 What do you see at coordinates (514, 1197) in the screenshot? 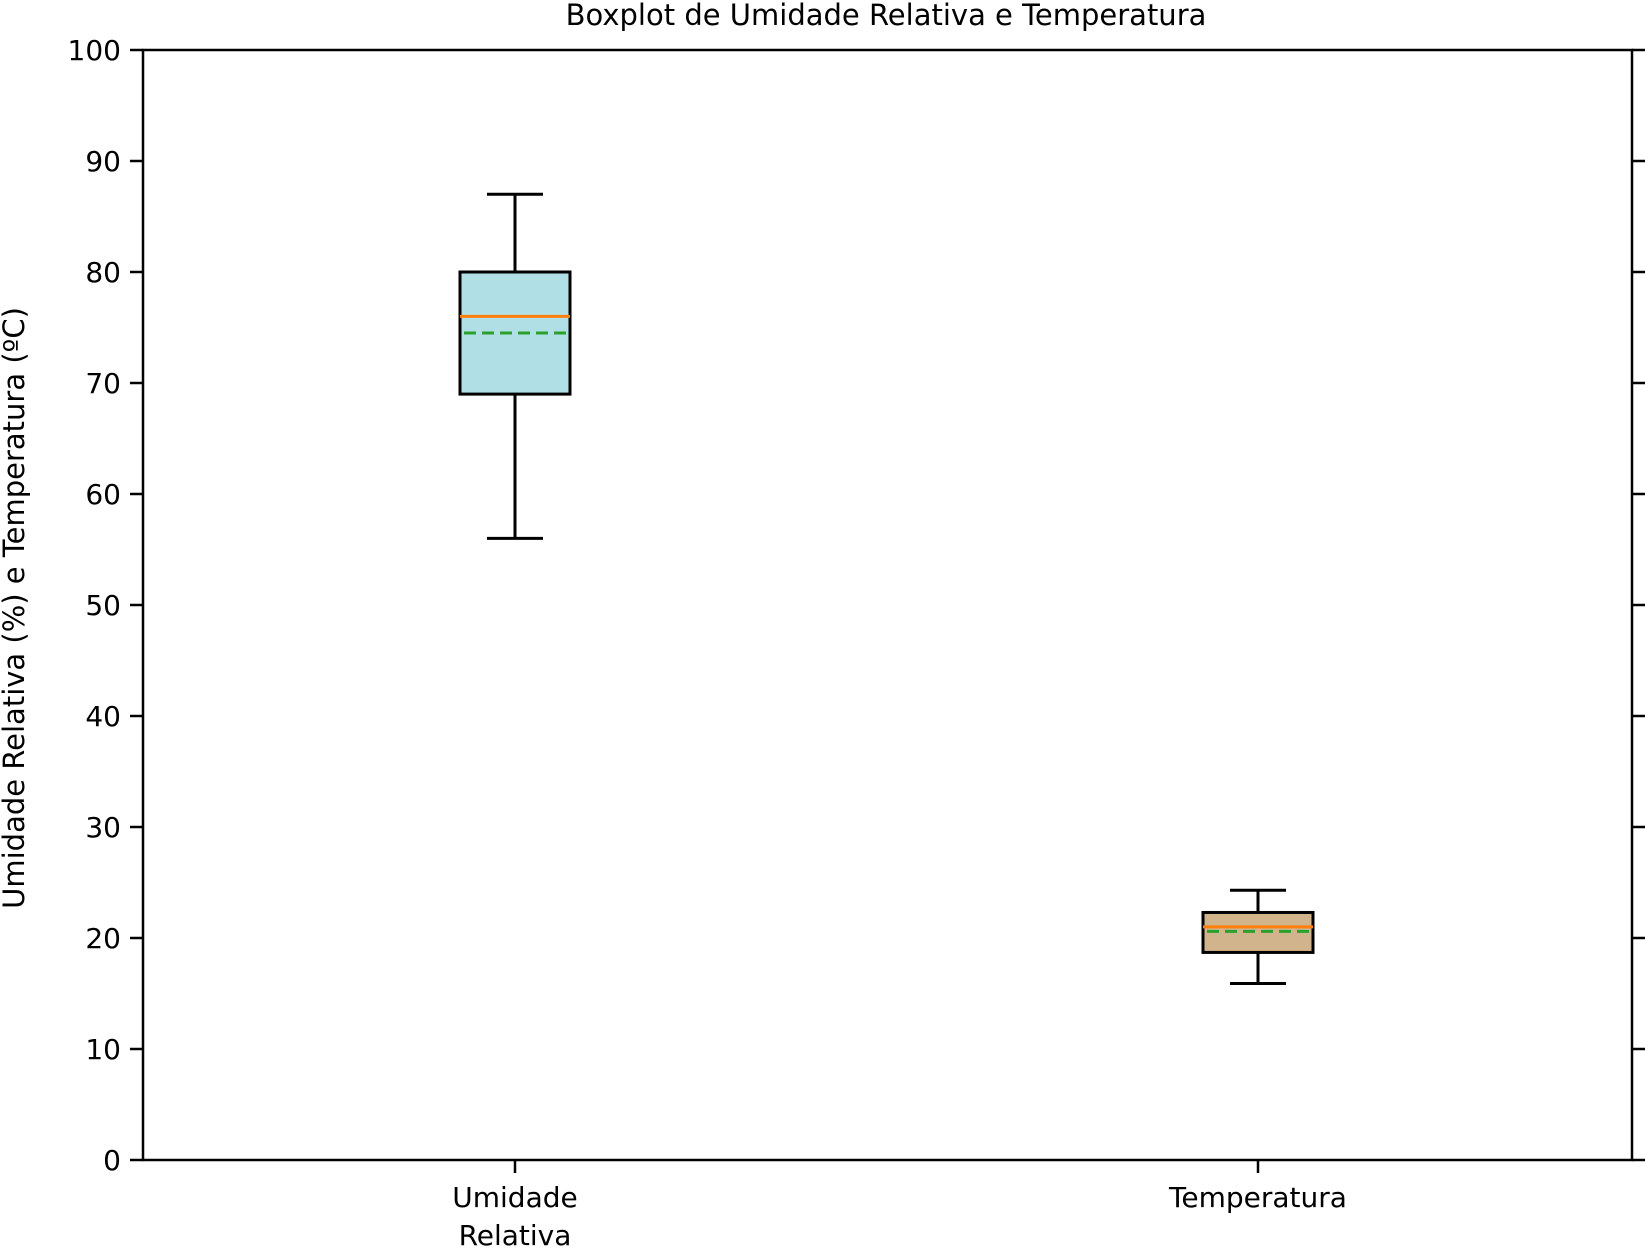
I see `x-tick-label-line: Umidade` at bounding box center [514, 1197].